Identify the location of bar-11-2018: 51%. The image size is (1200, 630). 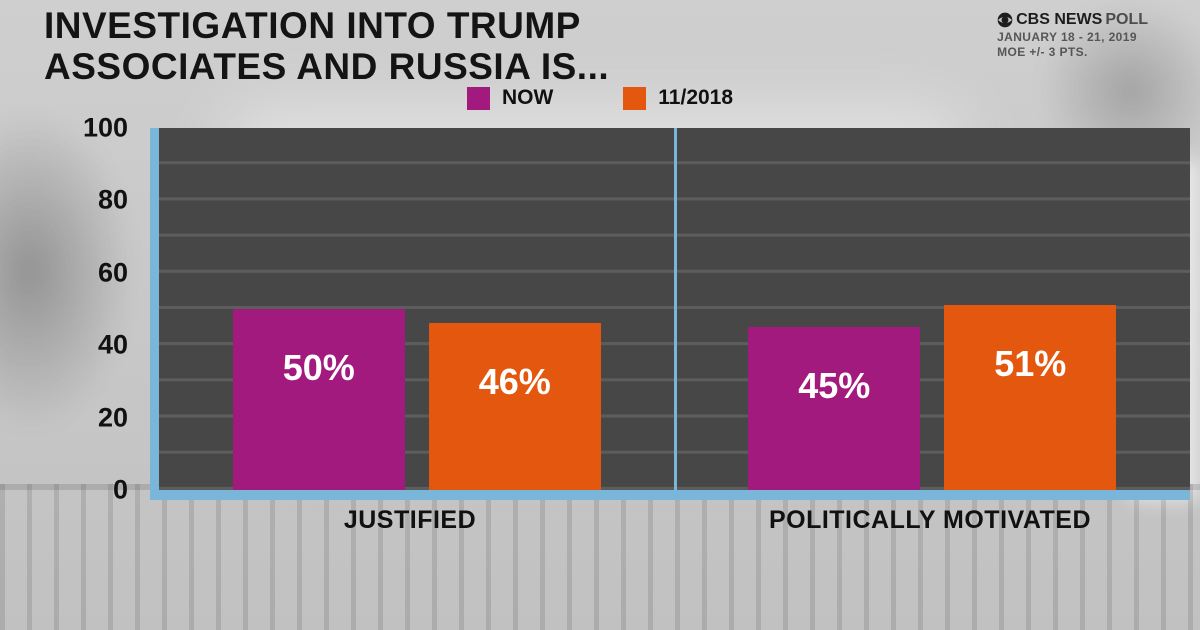
(1030, 397).